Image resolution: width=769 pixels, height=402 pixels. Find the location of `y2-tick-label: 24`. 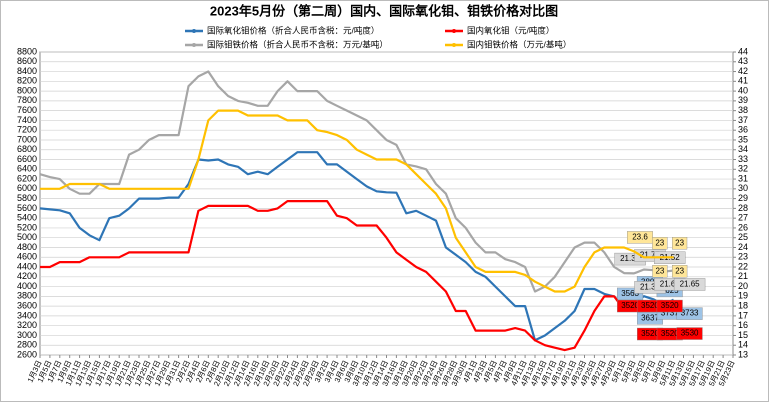

y2-tick-label: 24 is located at coordinates (743, 247).